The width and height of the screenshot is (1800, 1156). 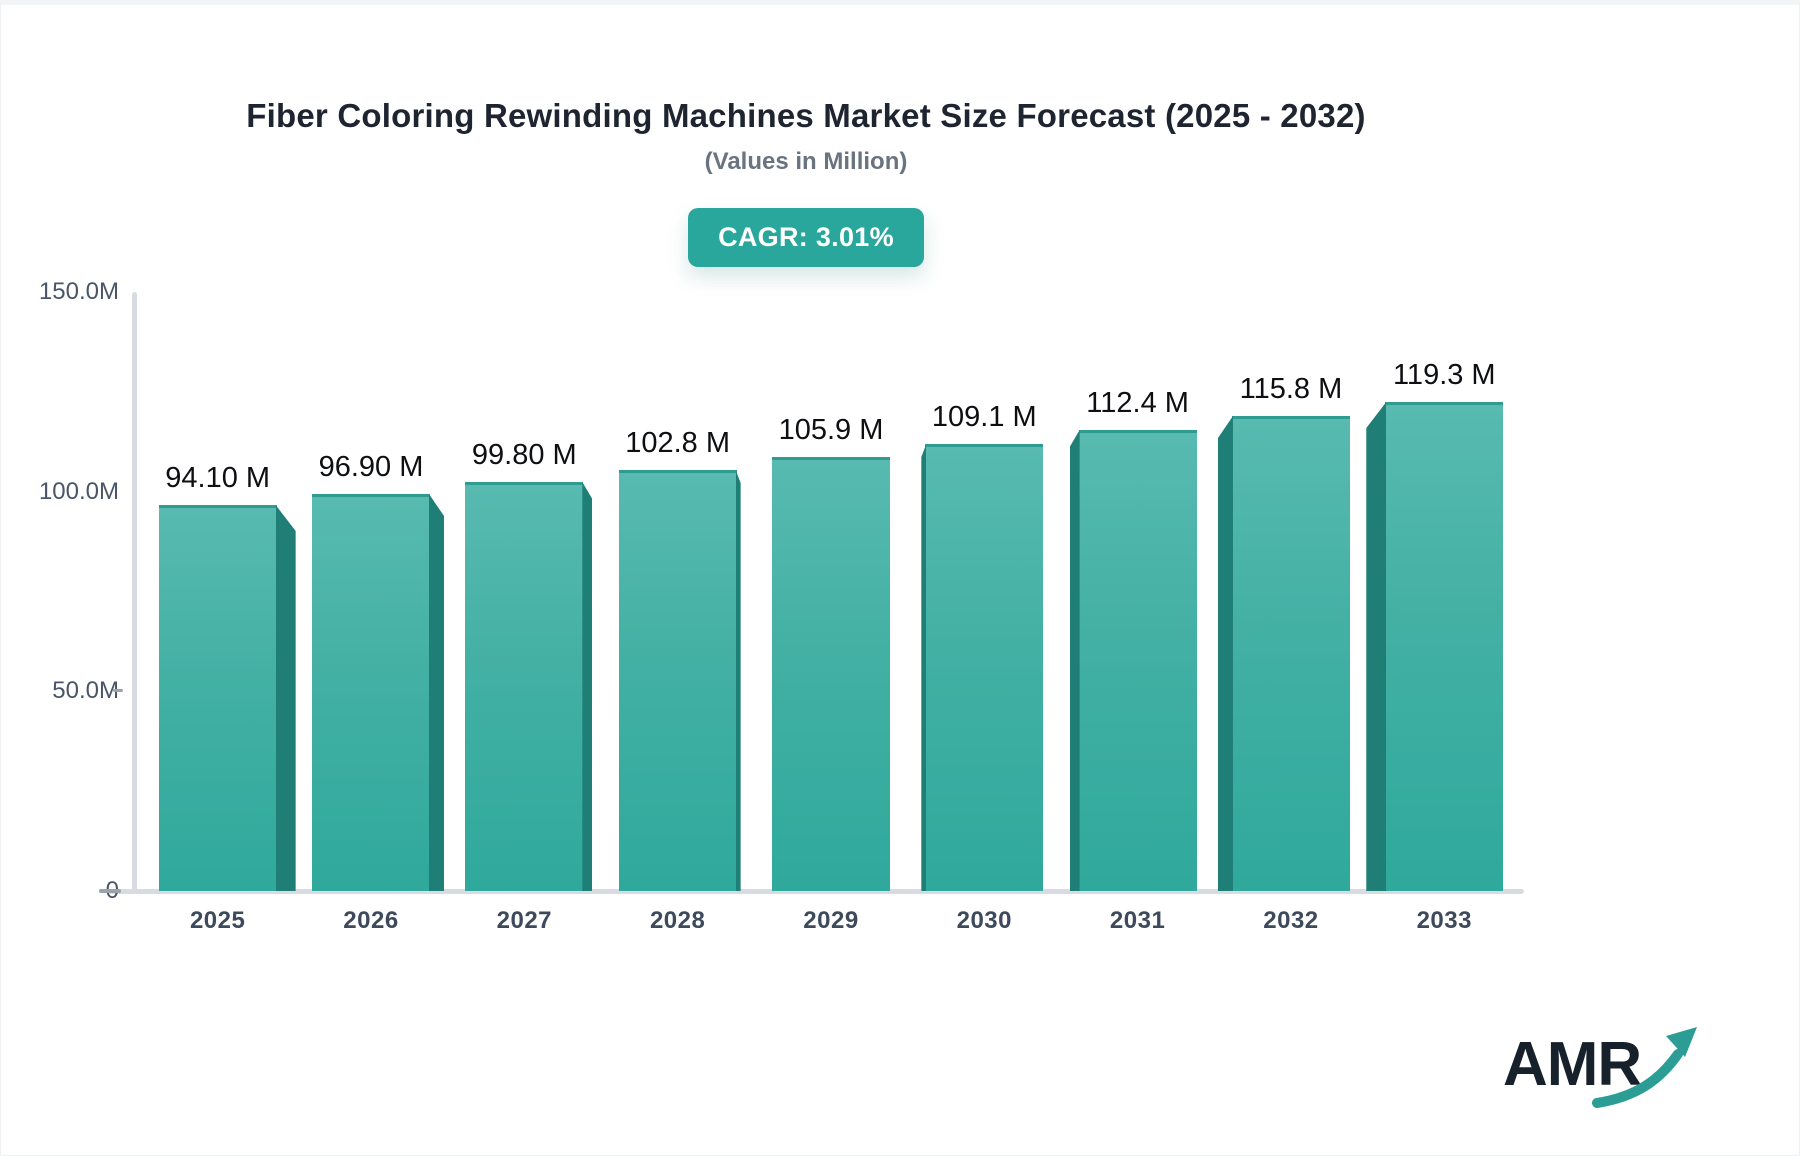 I want to click on cagr-badge: CAGR: 3.01%, so click(x=806, y=237).